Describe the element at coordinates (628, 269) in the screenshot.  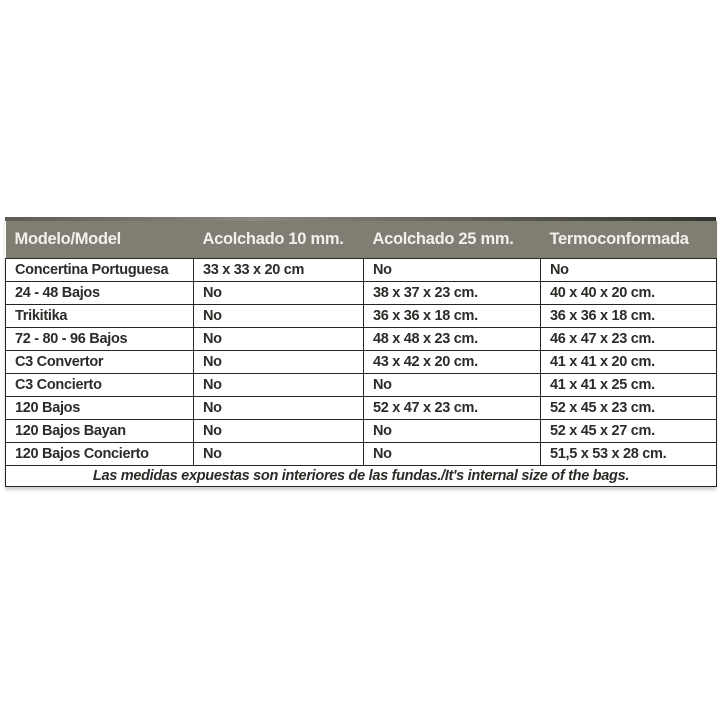
I see `cell-termoconformada: No` at that location.